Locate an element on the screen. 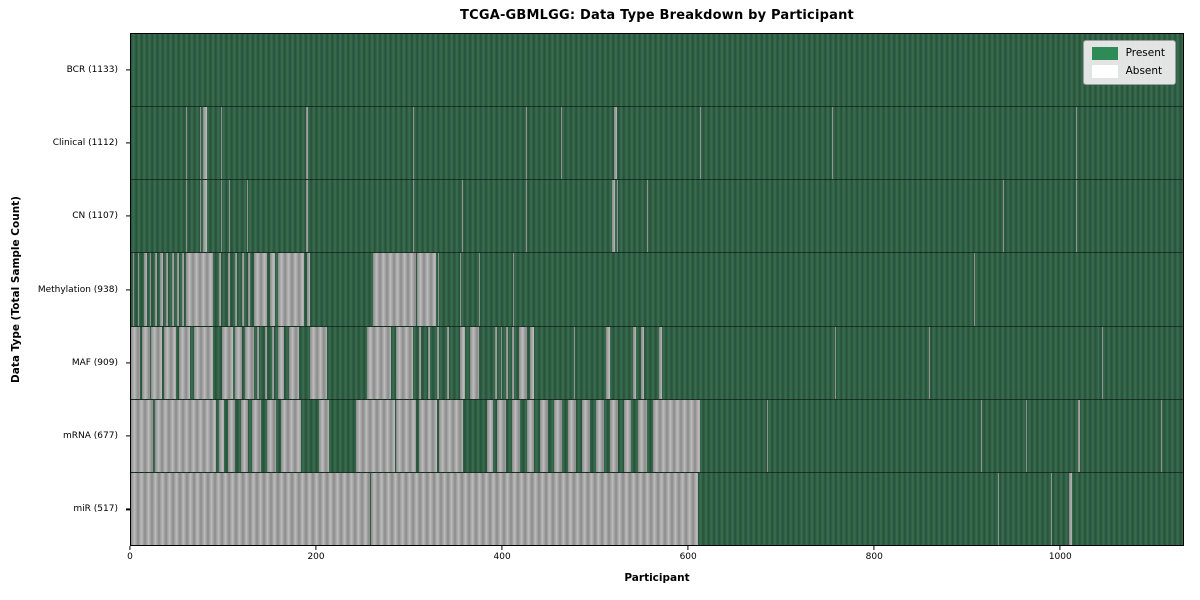  present-swatch-icon is located at coordinates (1104, 53).